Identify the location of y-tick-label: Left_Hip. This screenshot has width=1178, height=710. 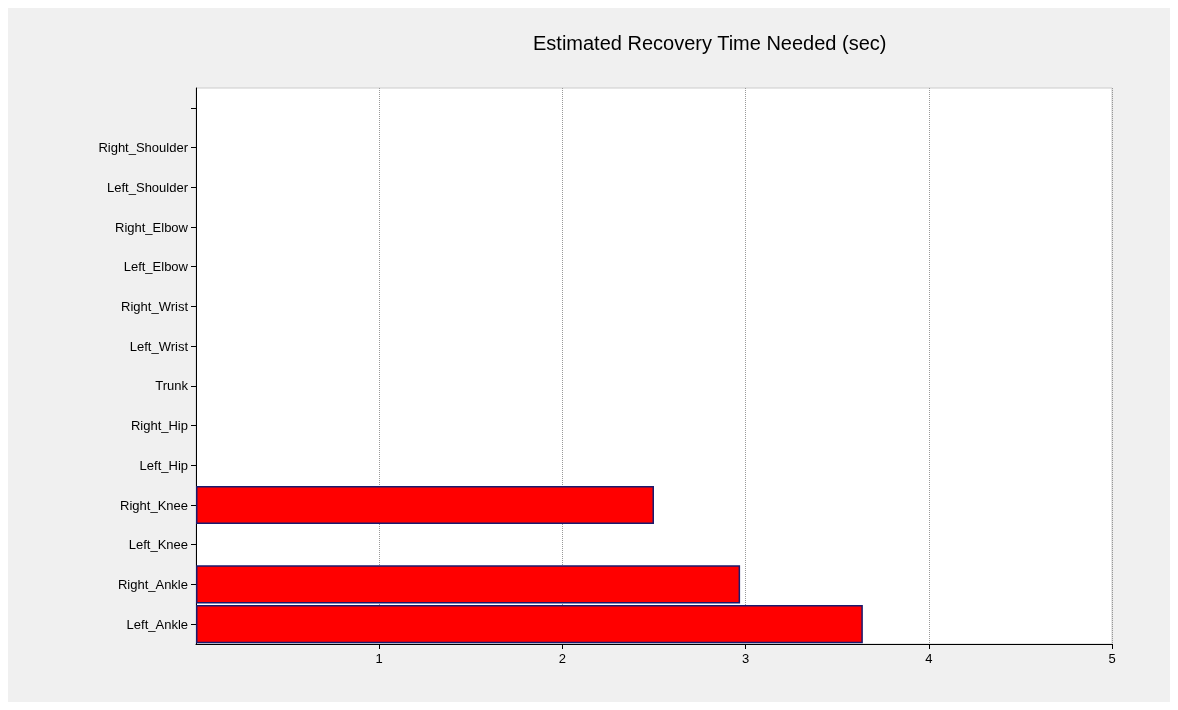
(163, 465).